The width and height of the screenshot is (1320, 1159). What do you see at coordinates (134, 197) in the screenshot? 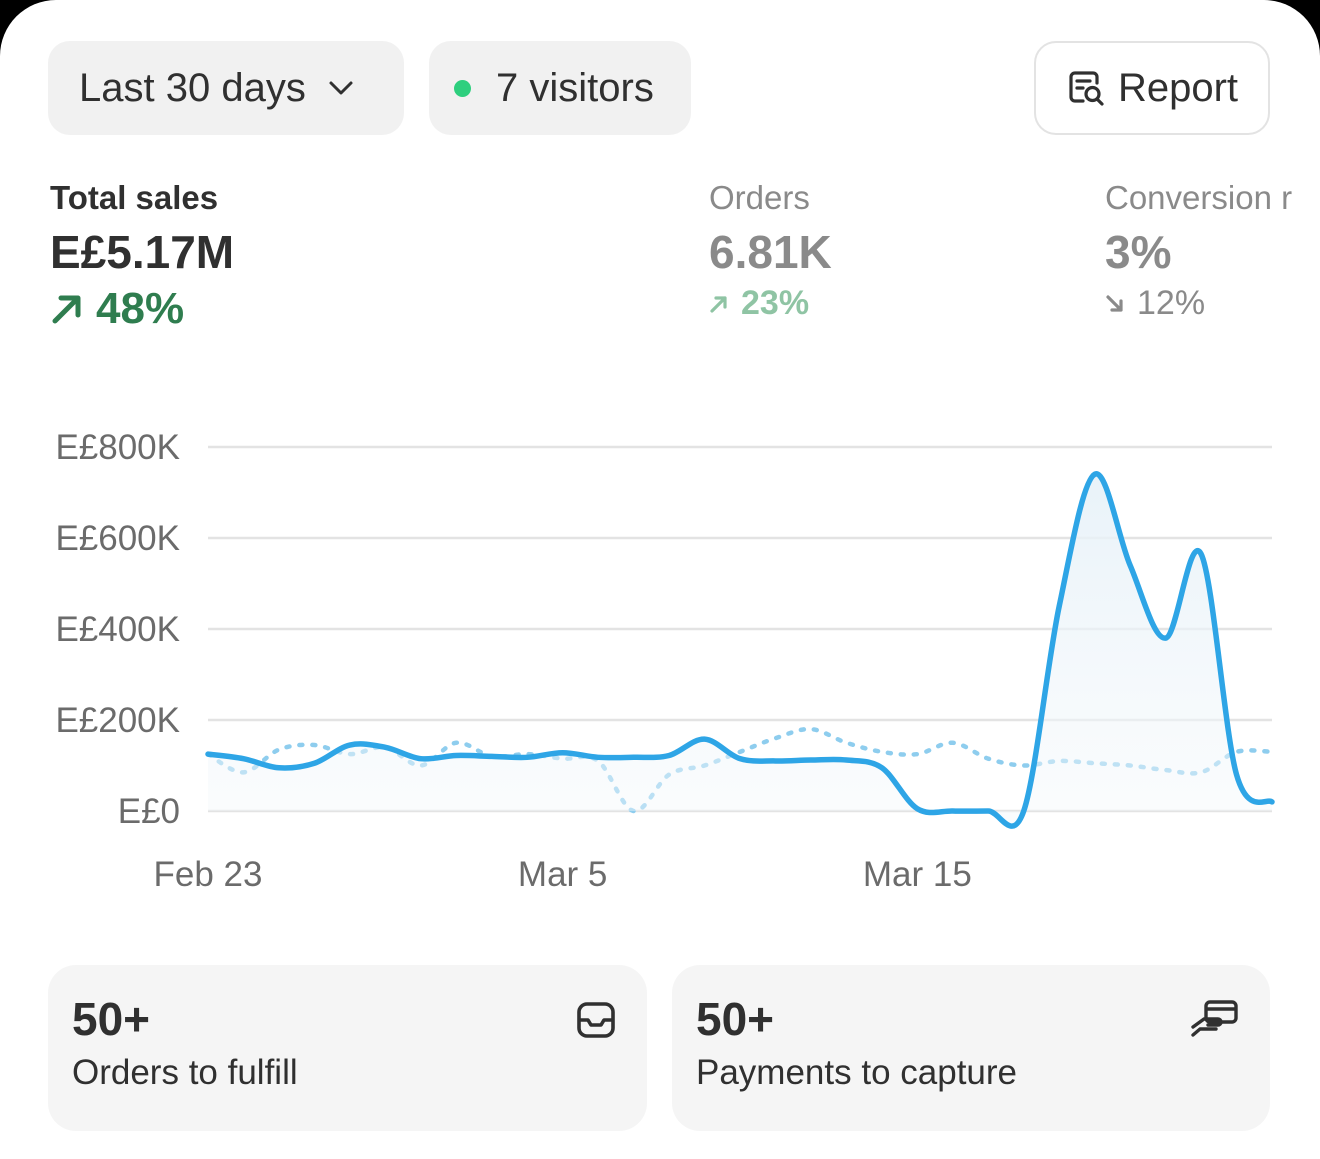
I see `metric-label: Total sales` at bounding box center [134, 197].